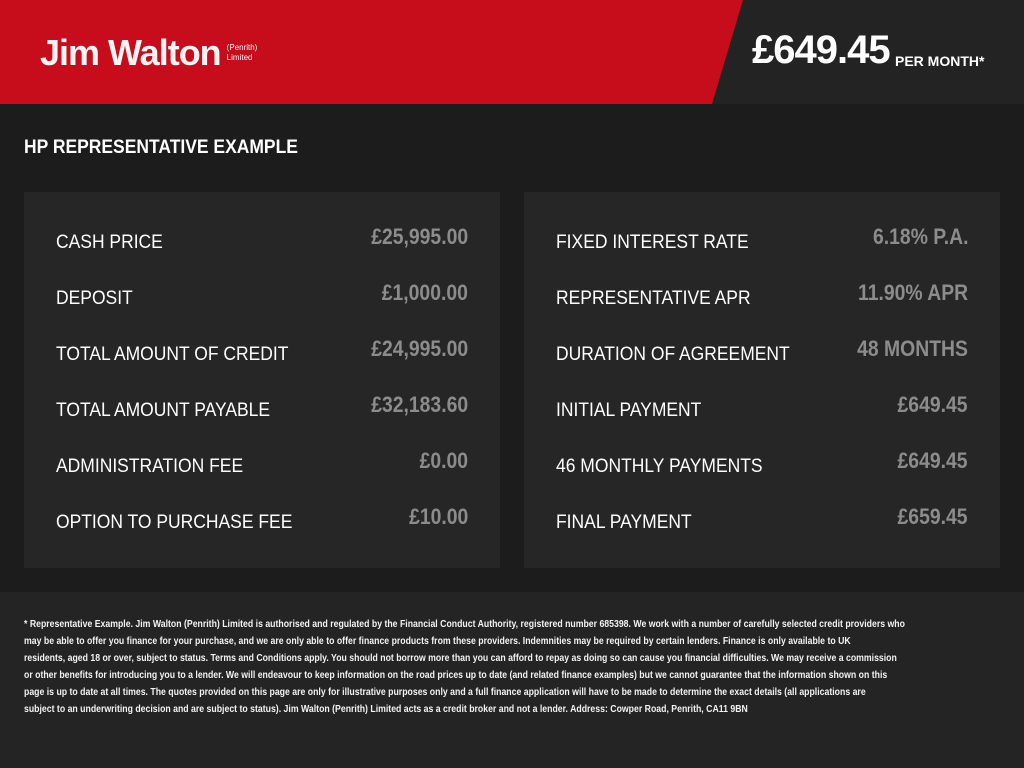 This screenshot has height=768, width=1024. Describe the element at coordinates (94, 298) in the screenshot. I see `finance-label: DEPOSIT` at that location.